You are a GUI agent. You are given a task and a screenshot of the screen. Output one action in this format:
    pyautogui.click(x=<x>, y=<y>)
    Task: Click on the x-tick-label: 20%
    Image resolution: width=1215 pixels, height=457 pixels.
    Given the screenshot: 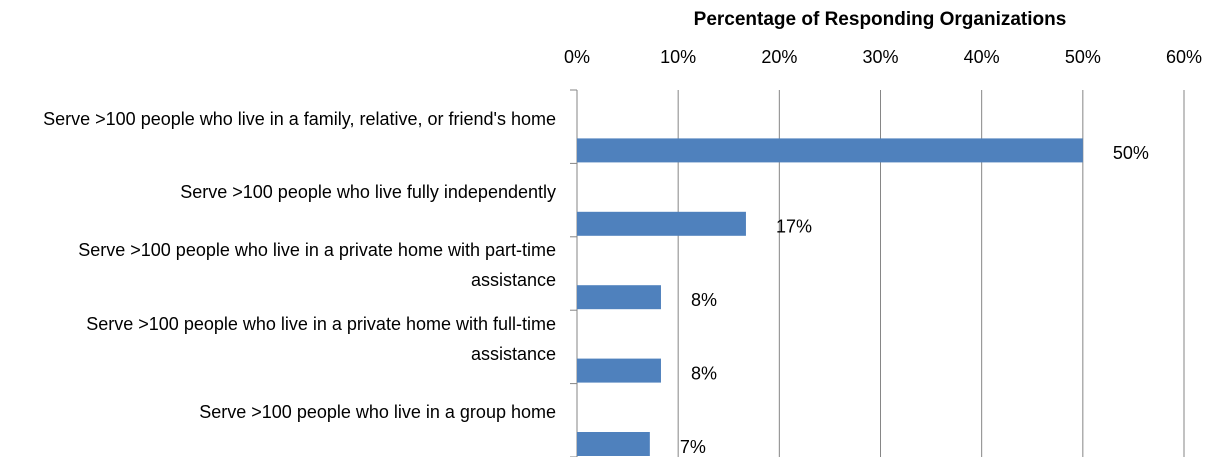 What is the action you would take?
    pyautogui.click(x=779, y=57)
    